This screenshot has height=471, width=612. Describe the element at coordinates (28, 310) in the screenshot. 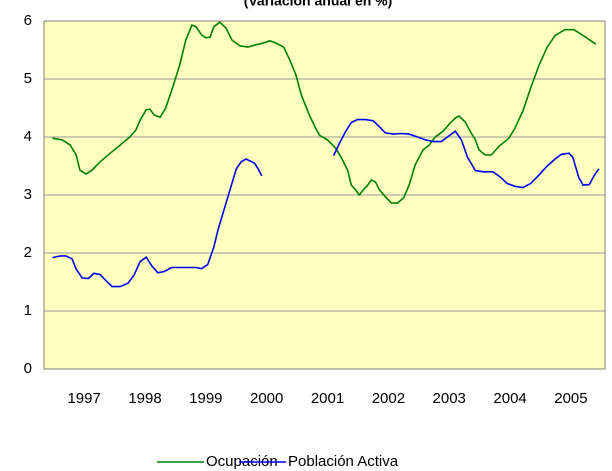

I see `y-tick-label: 1` at that location.